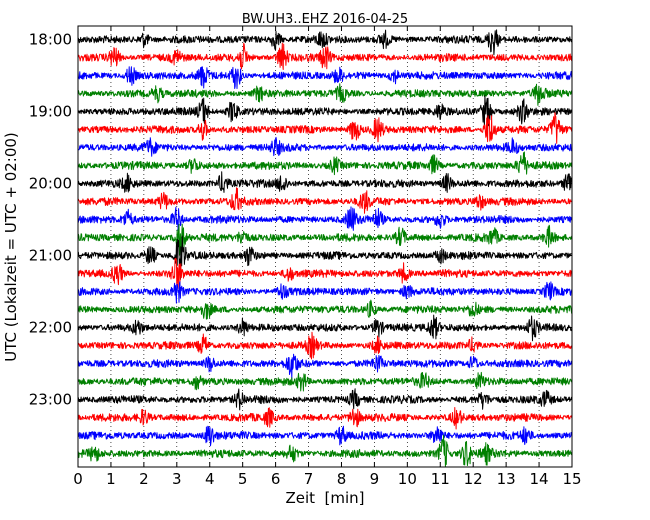 The height and width of the screenshot is (520, 650). Describe the element at coordinates (325, 200) in the screenshot. I see `trace-2015` at that location.